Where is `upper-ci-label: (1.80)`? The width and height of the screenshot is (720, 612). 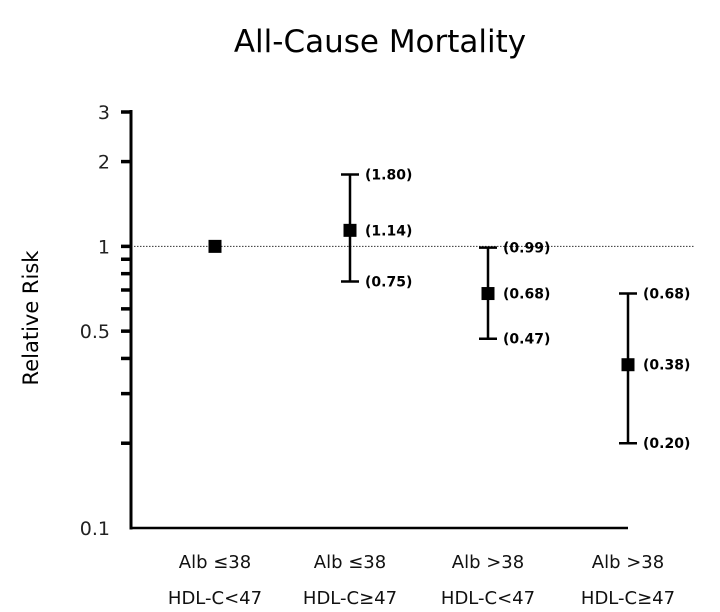 upper-ci-label: (1.80) is located at coordinates (388, 175).